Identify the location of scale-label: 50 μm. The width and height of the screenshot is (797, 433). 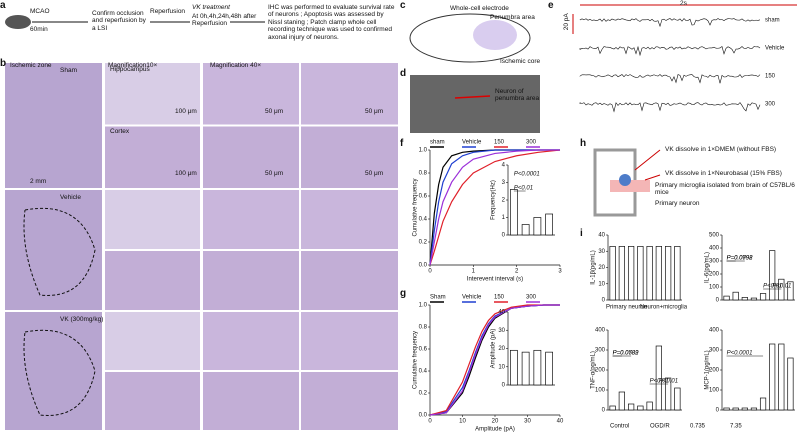
(374, 173).